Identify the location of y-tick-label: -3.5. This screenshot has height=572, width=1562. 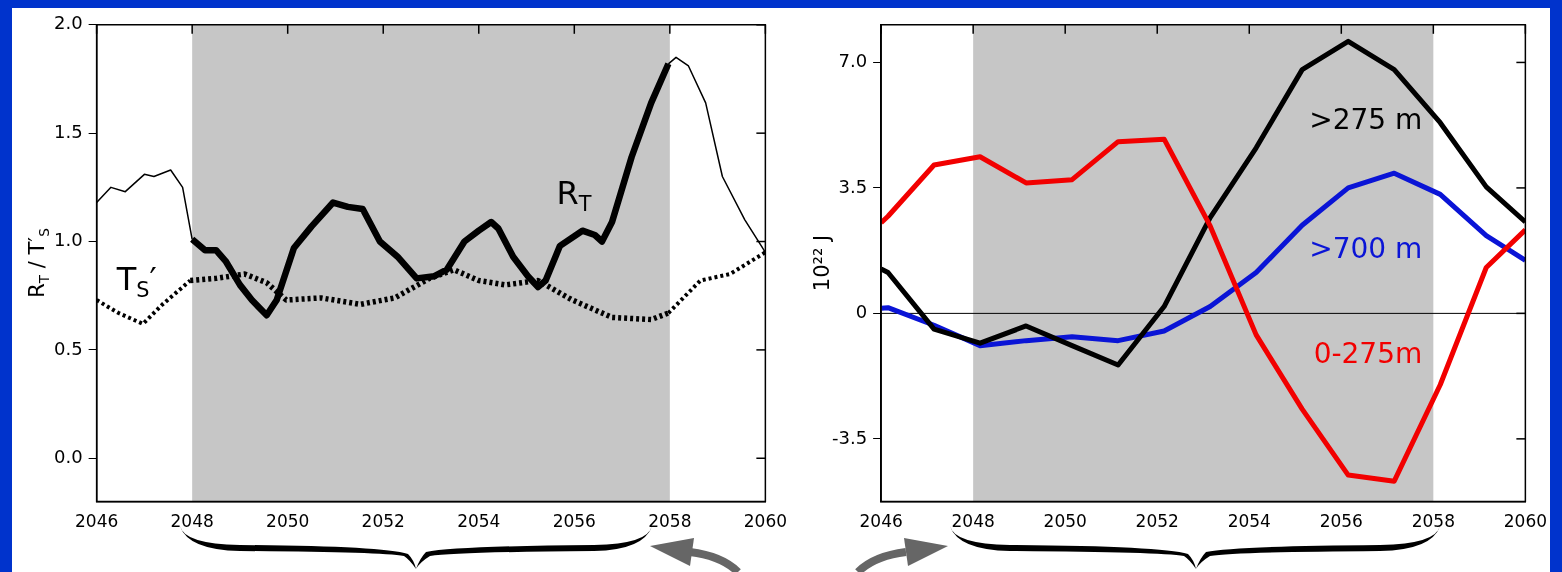
(850, 437).